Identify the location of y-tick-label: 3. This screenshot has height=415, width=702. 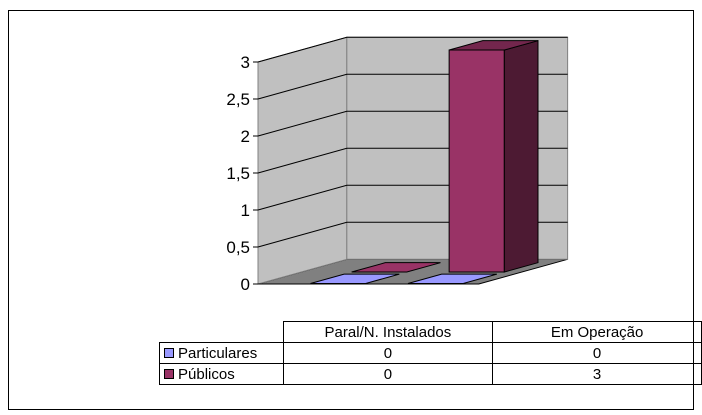
(245, 62).